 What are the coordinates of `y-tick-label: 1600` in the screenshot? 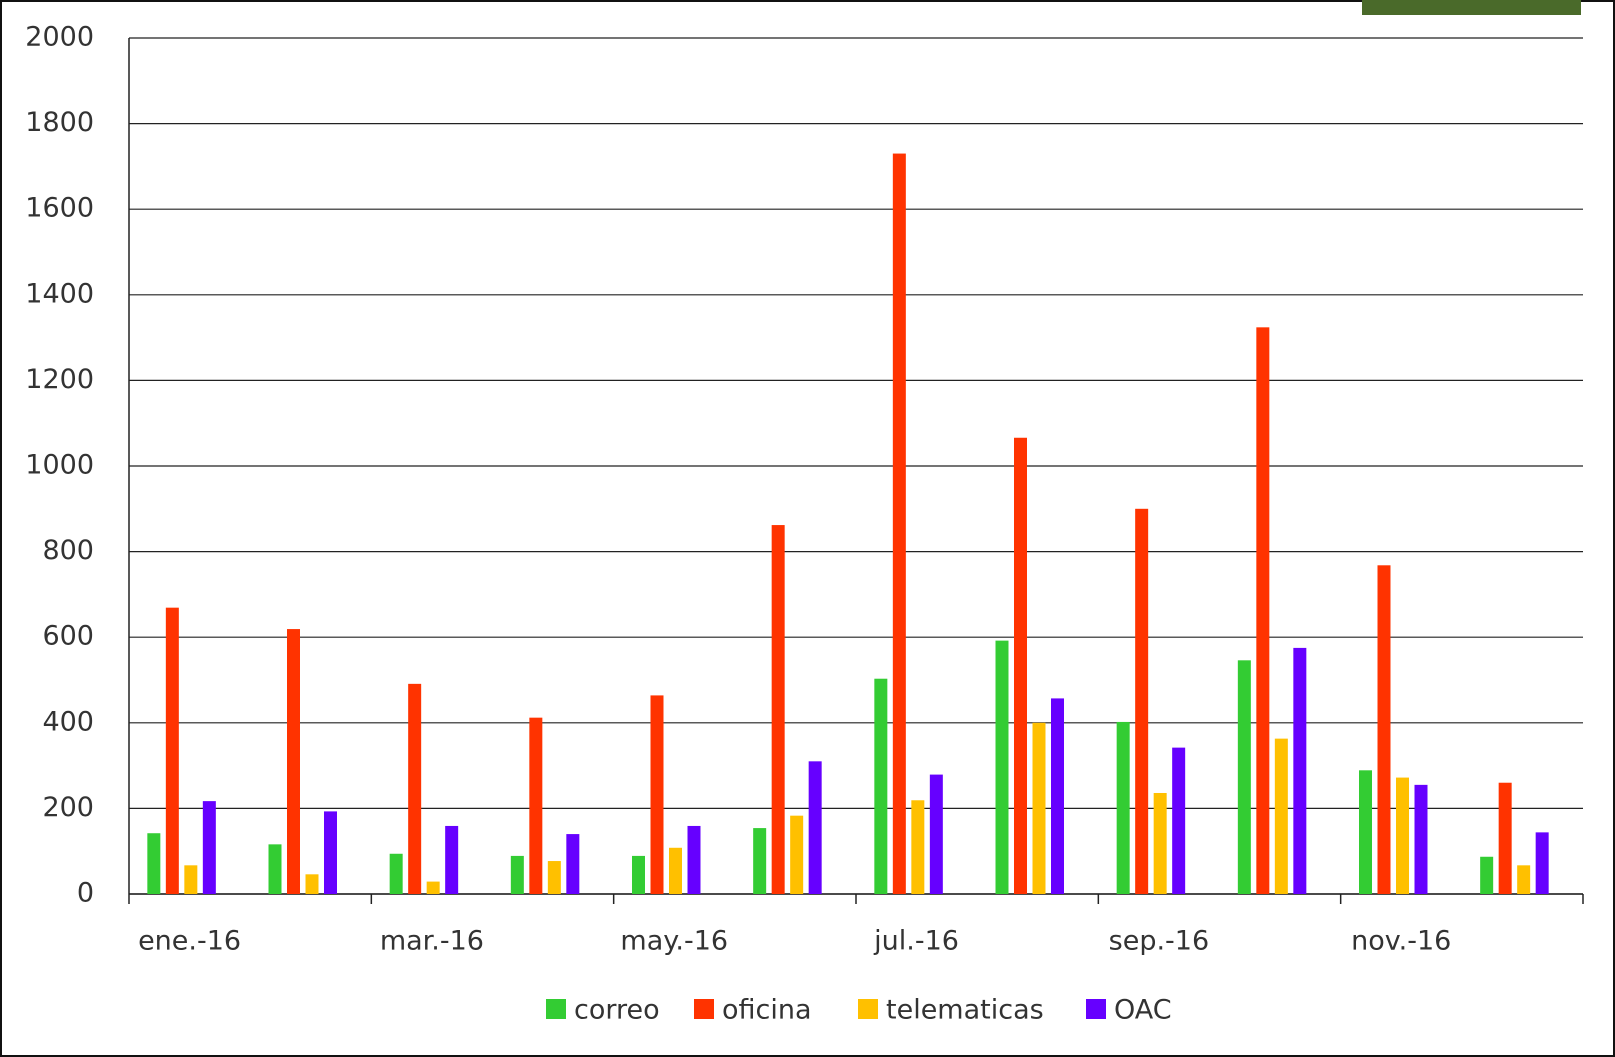 It's located at (59, 208).